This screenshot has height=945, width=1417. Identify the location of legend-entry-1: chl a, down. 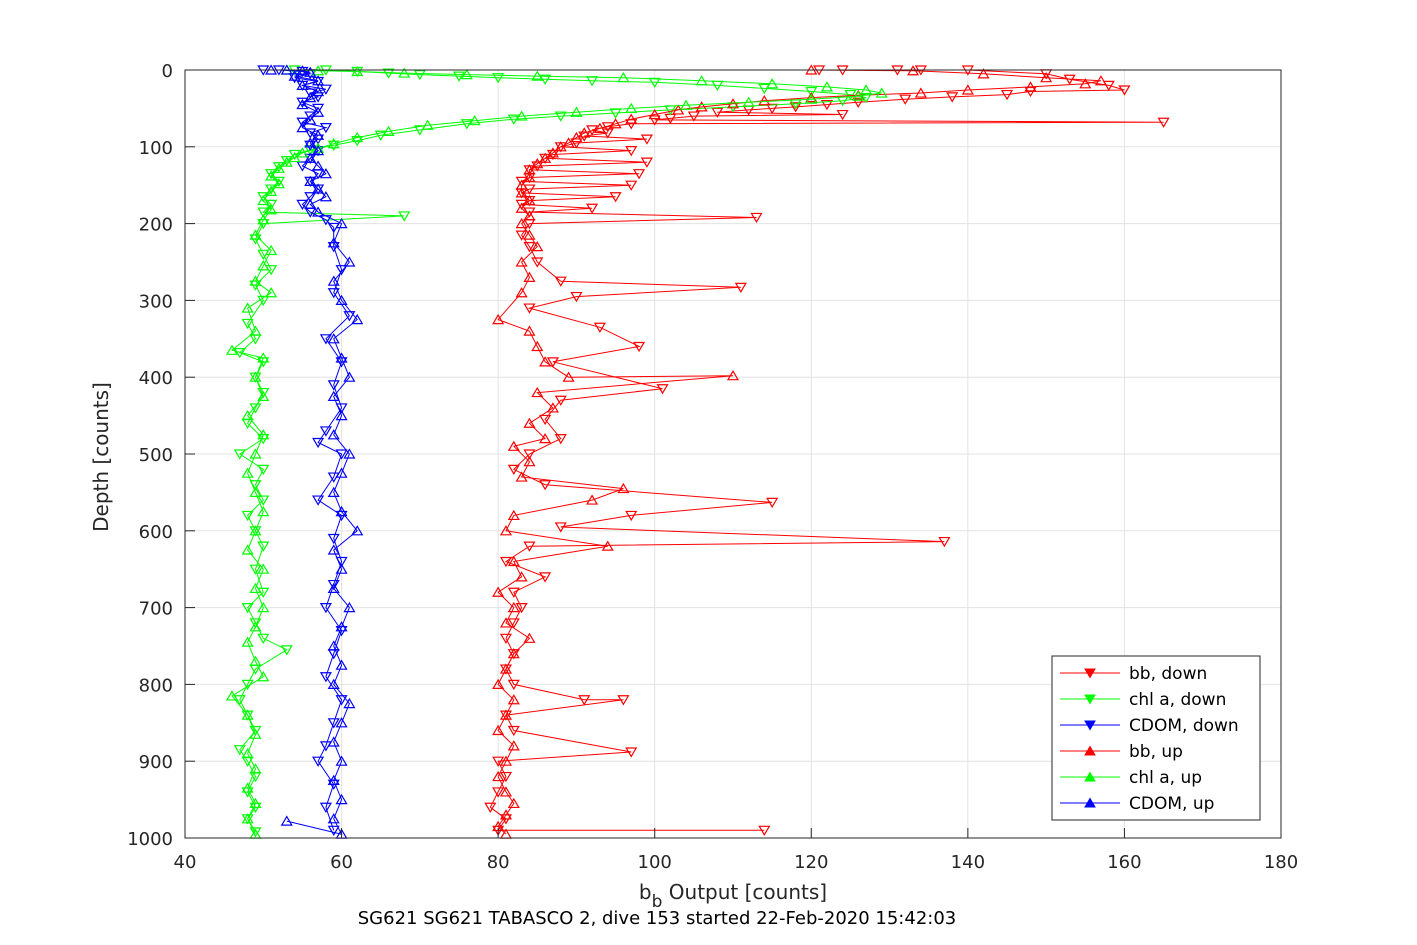
(1143, 700).